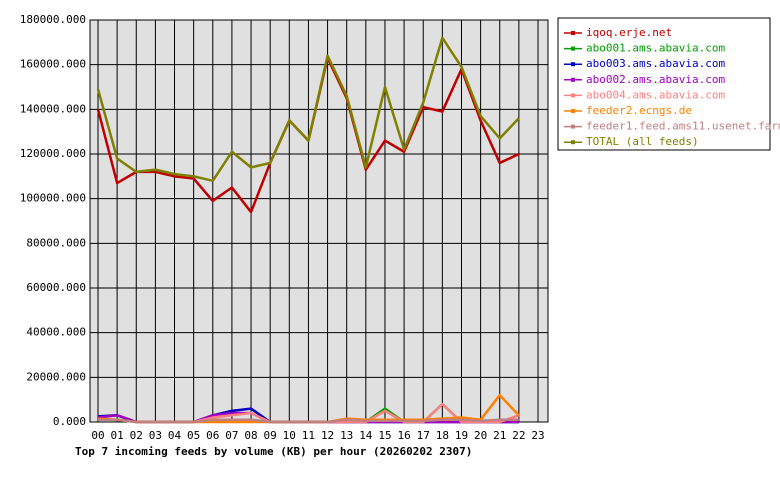 This screenshot has height=480, width=780. Describe the element at coordinates (642, 141) in the screenshot. I see `legend-label: TOTAL (all feeds)` at that location.